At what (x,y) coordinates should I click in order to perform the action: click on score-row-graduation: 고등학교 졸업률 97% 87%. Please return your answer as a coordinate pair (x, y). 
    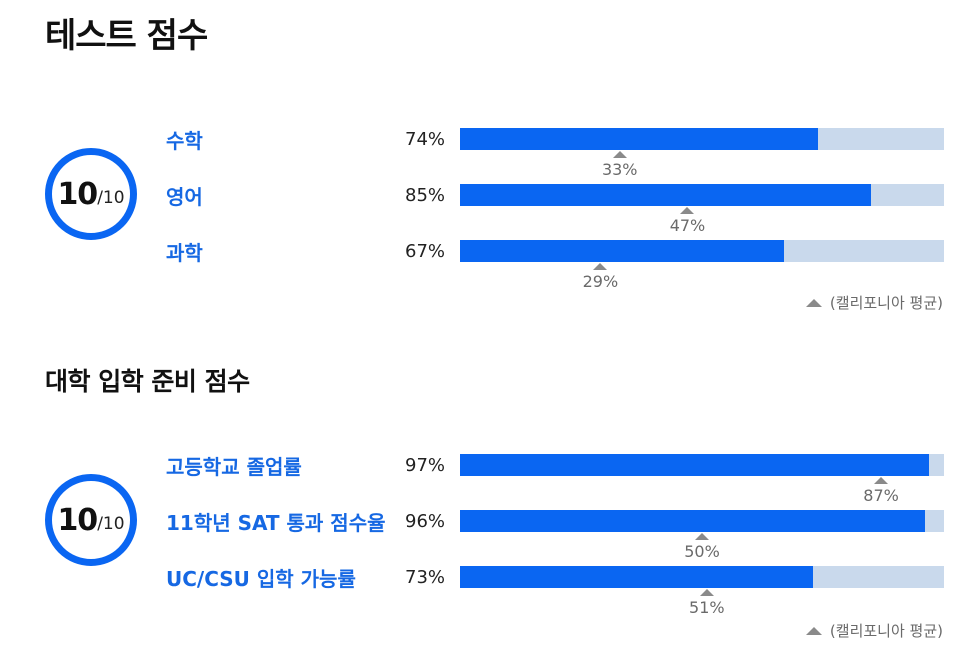
    Looking at the image, I should click on (487, 482).